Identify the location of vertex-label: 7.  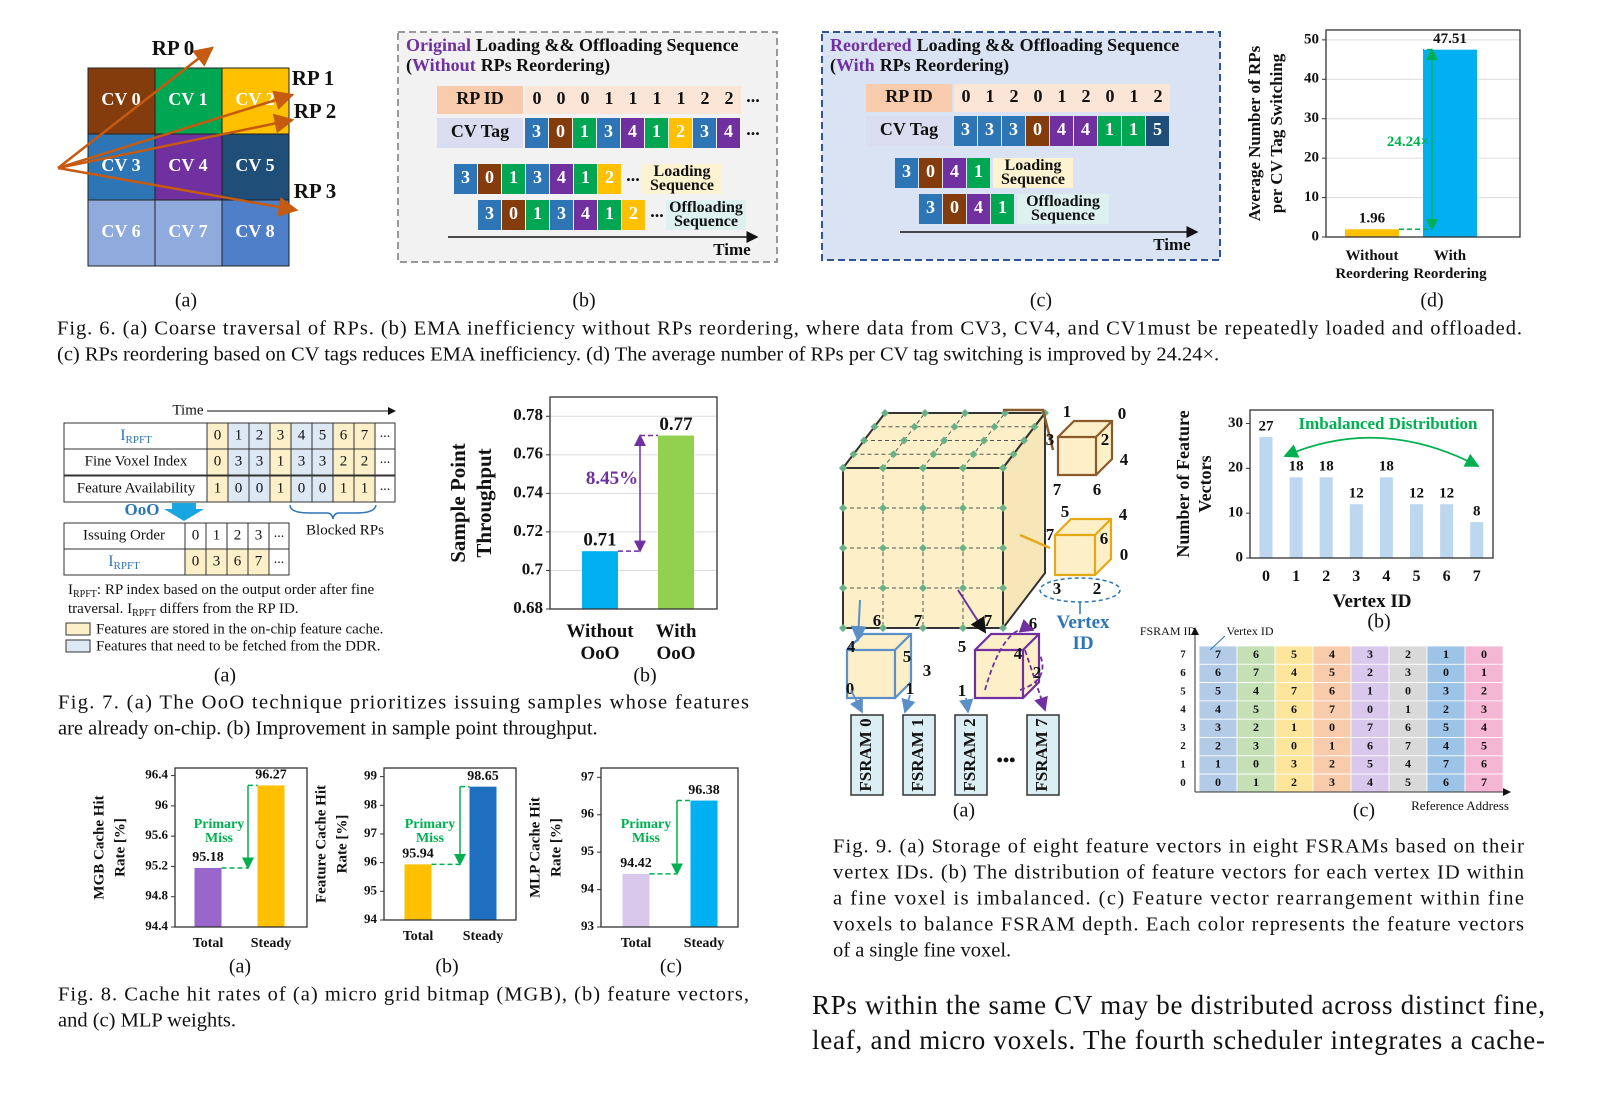
(1057, 489).